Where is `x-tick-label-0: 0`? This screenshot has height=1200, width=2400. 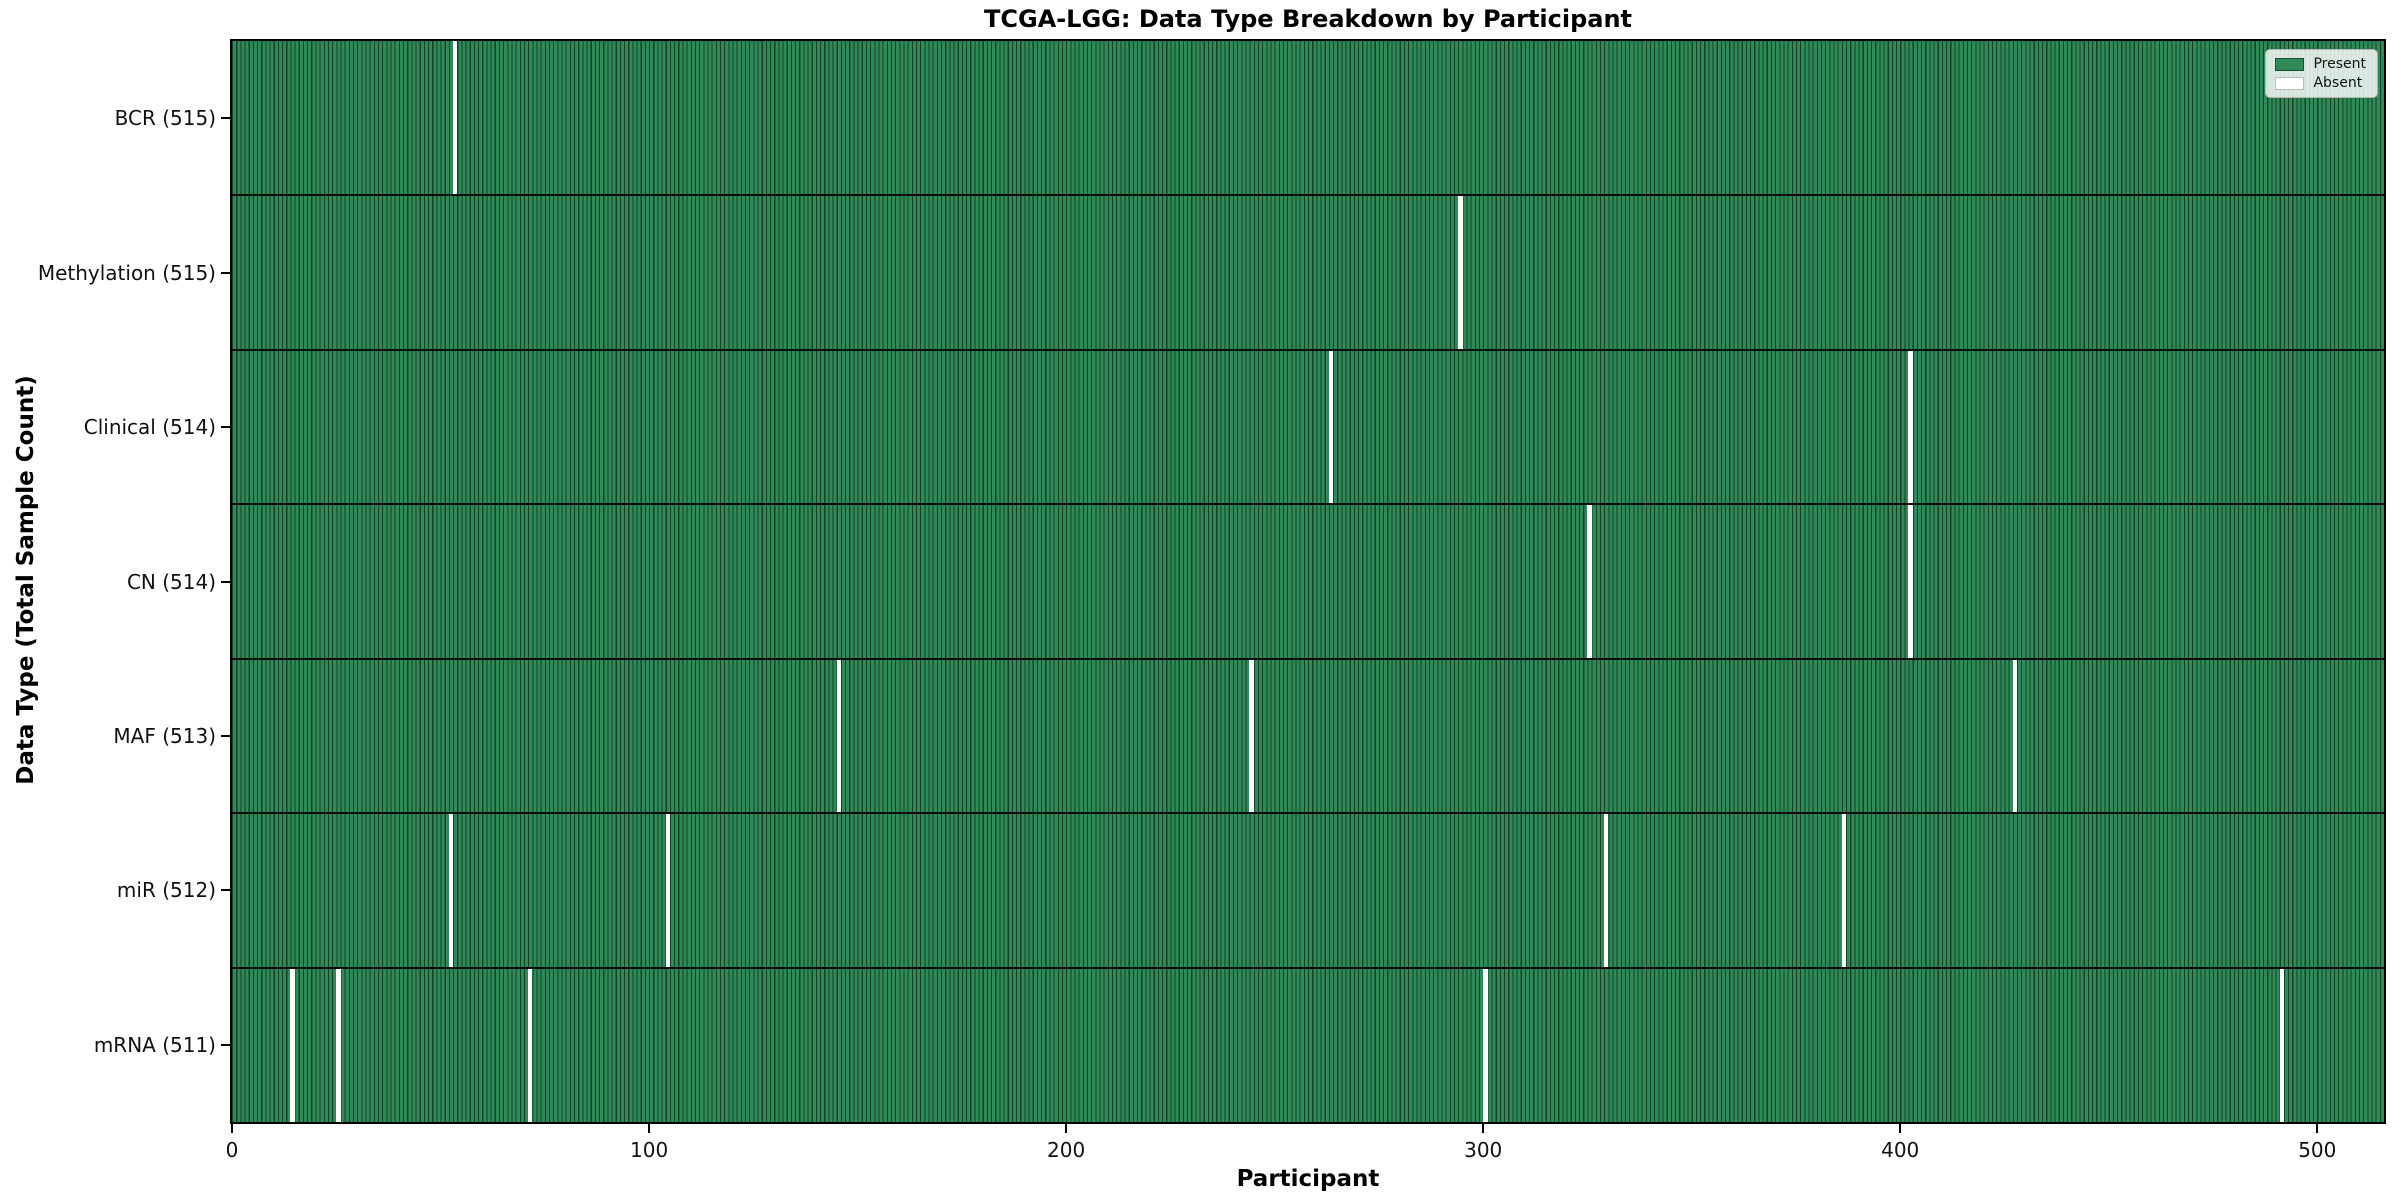
x-tick-label-0: 0 is located at coordinates (232, 1150).